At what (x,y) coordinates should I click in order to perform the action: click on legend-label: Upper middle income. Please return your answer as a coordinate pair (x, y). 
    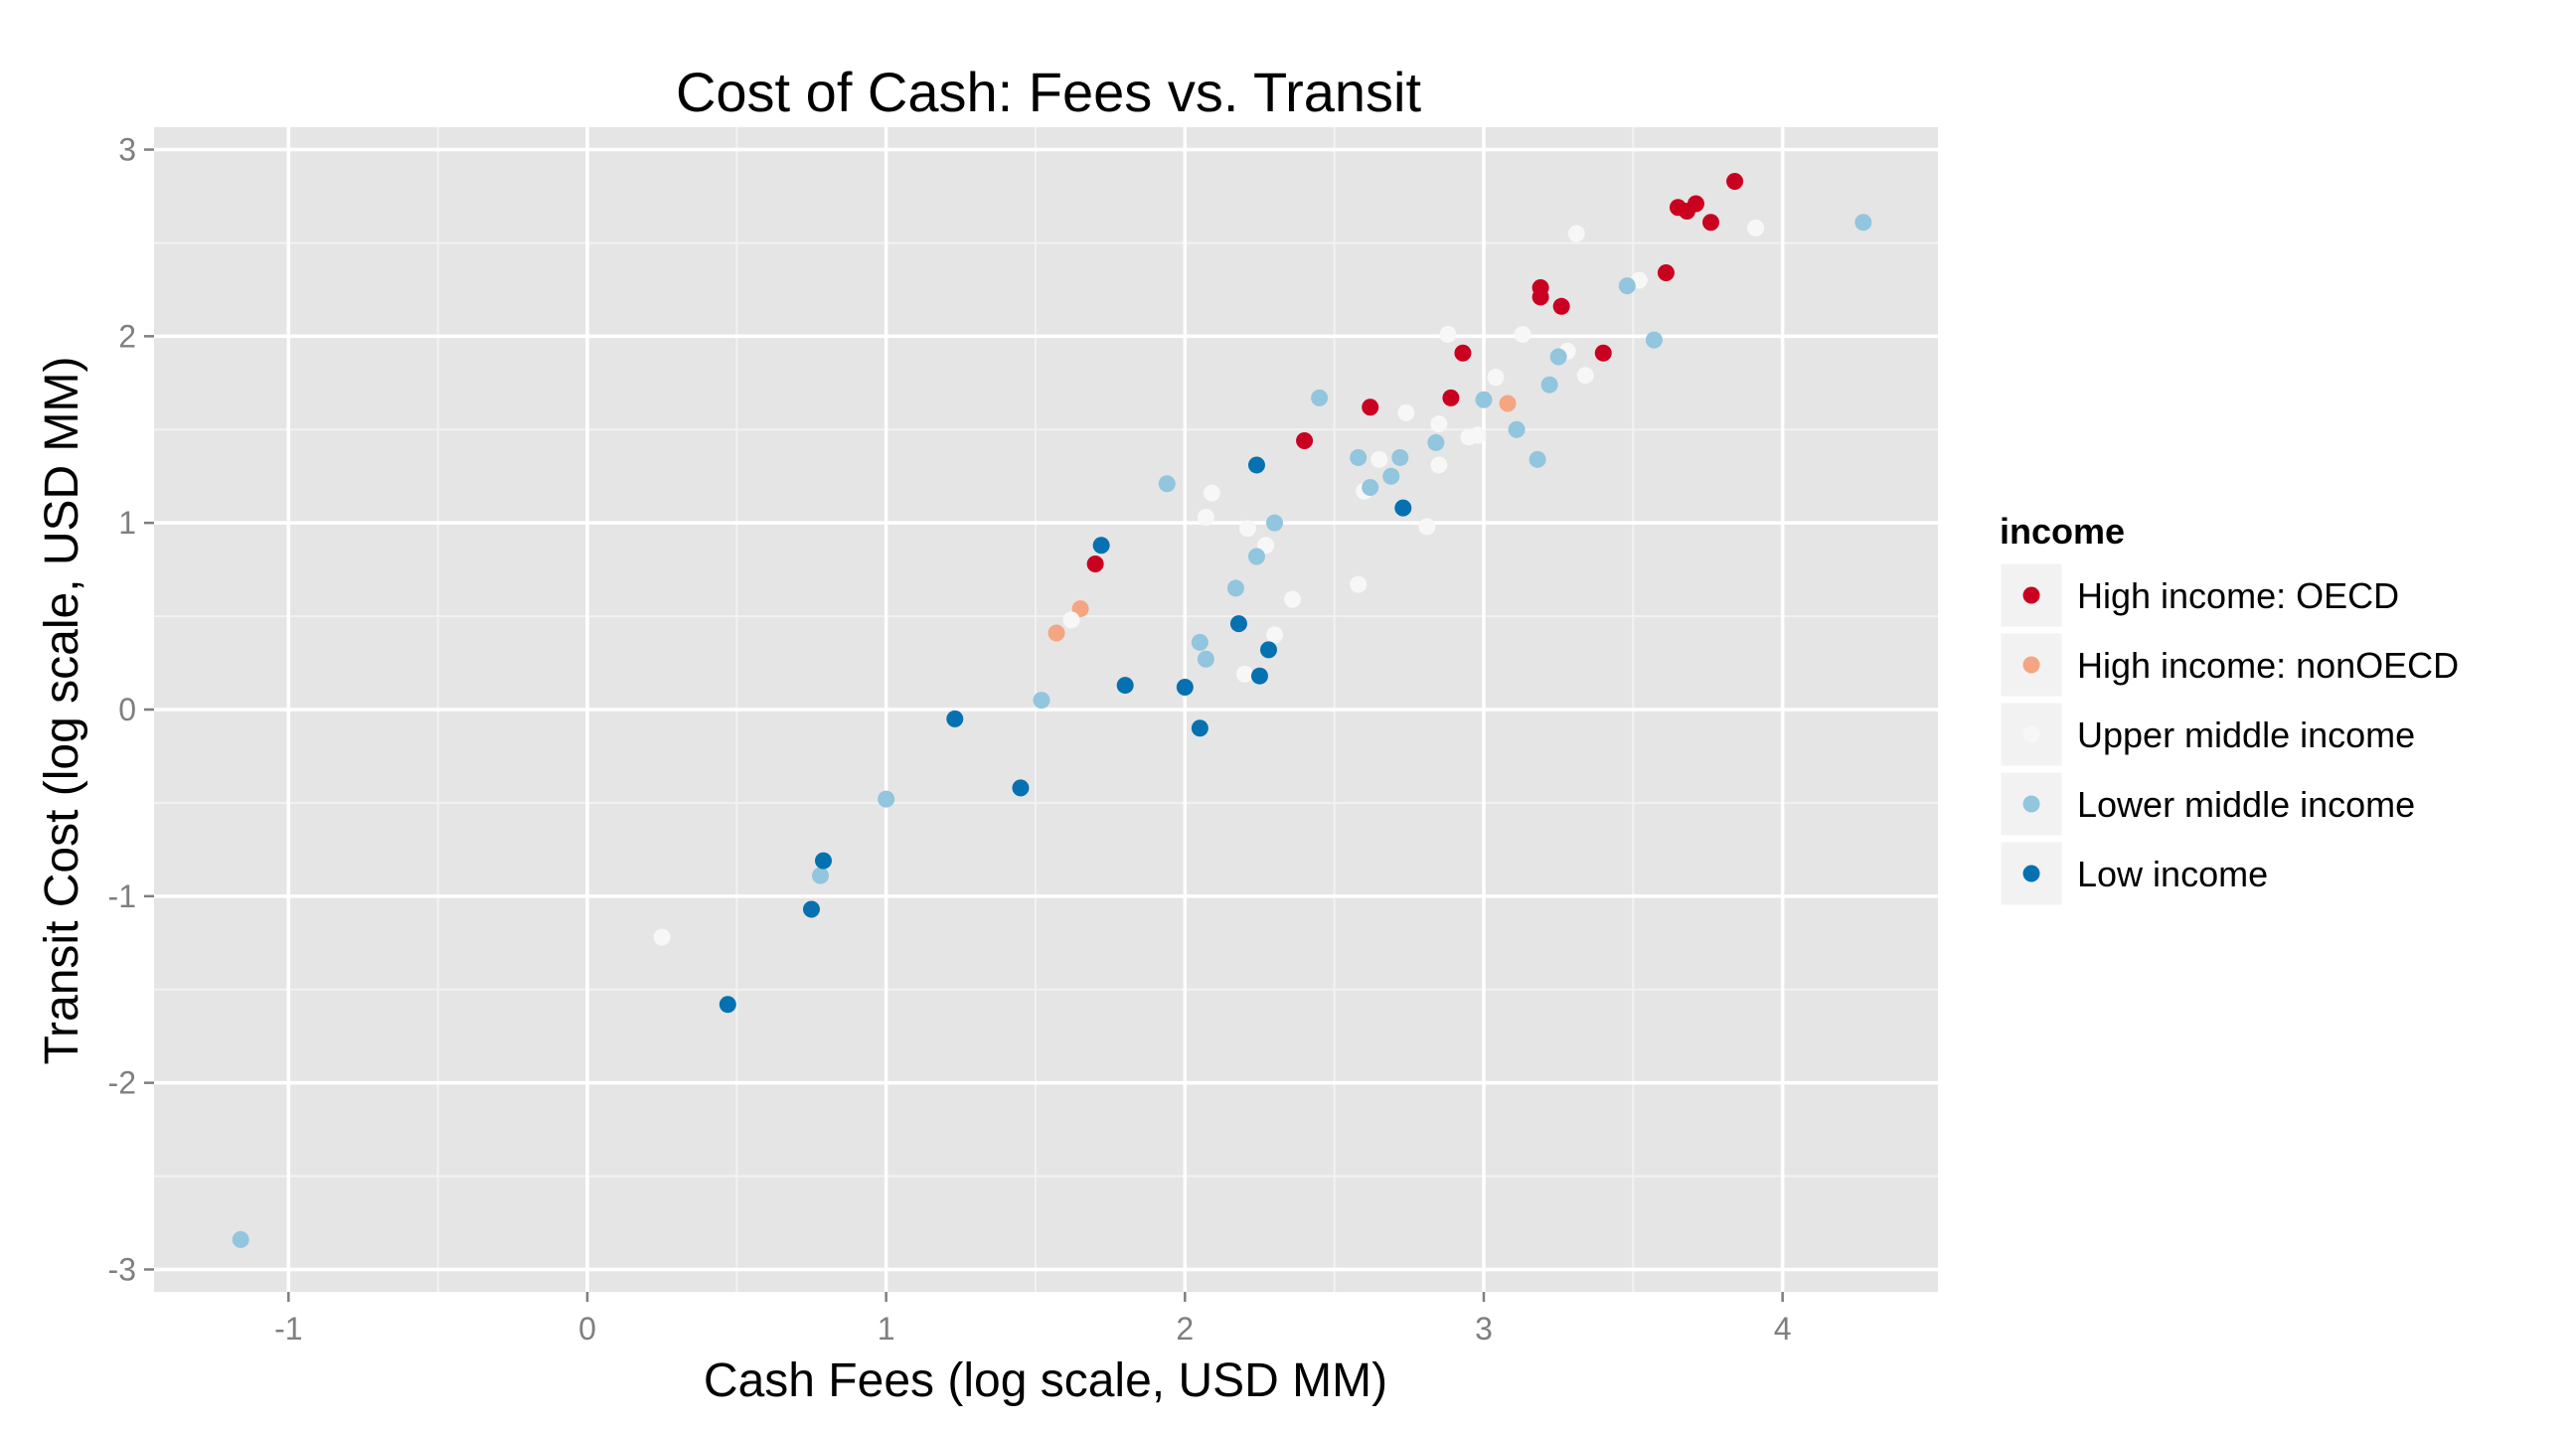
    Looking at the image, I should click on (2246, 735).